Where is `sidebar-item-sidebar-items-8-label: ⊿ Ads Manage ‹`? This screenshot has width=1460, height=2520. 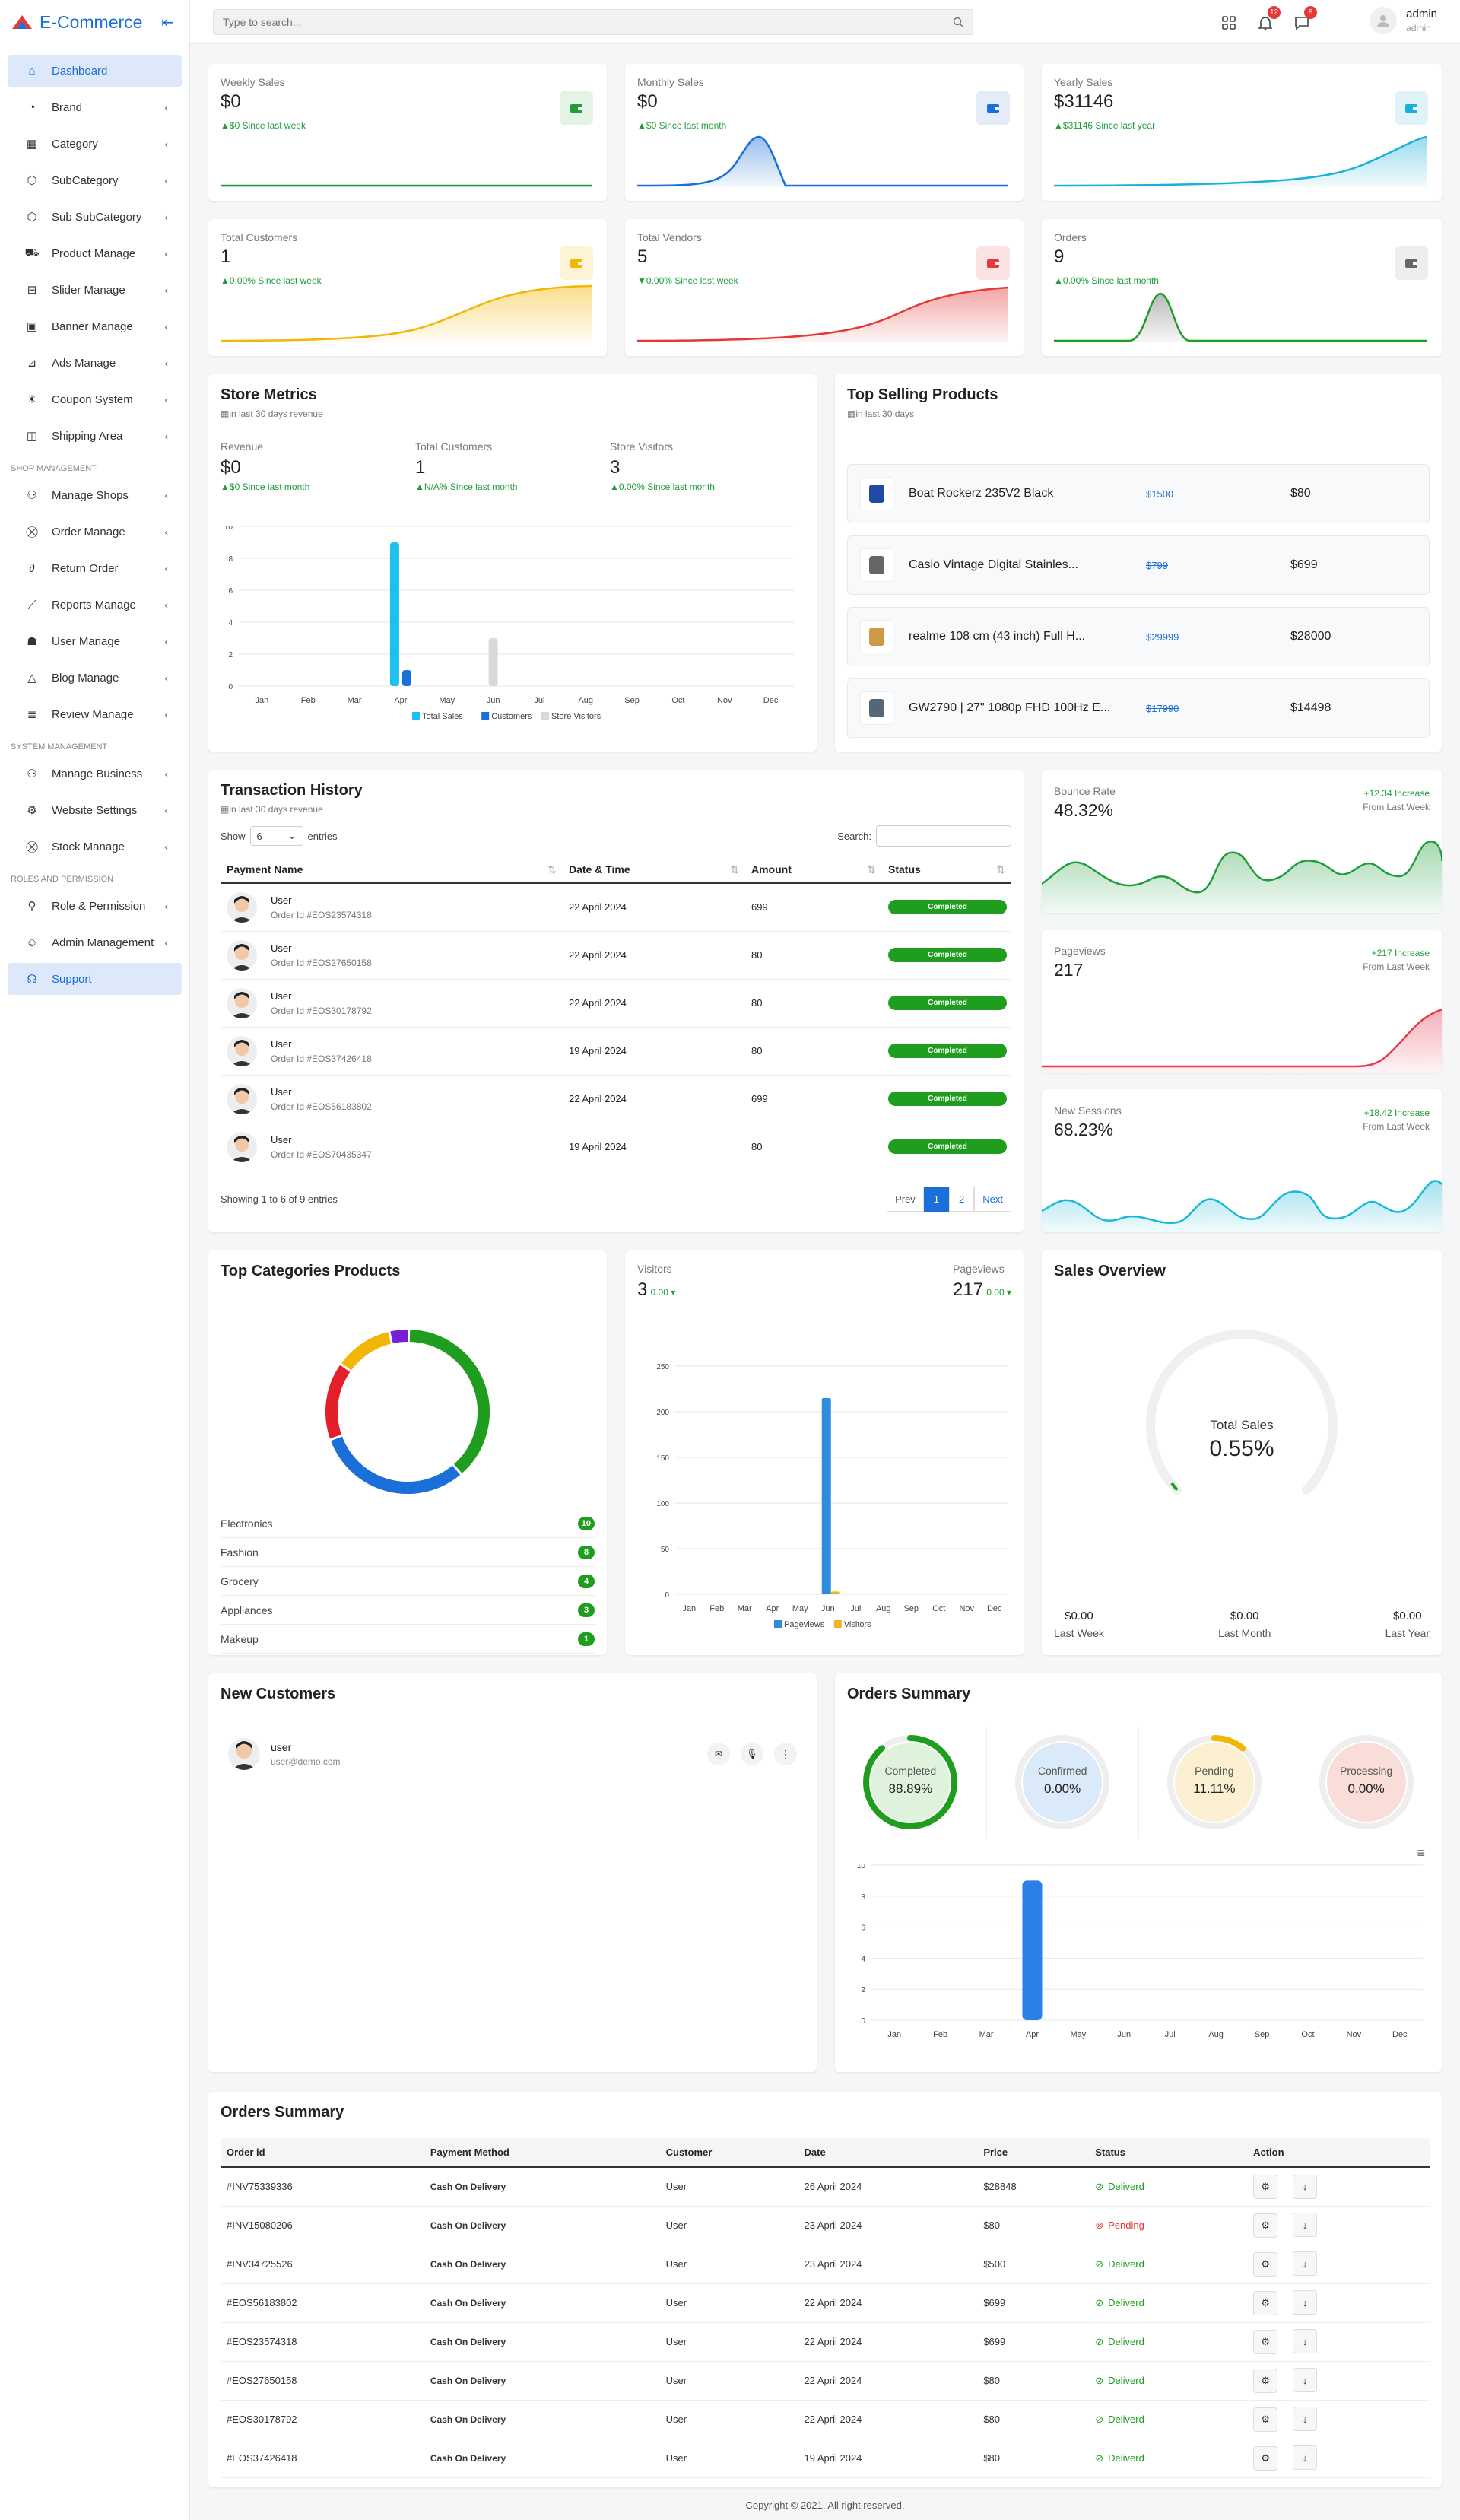 sidebar-item-sidebar-items-8-label: ⊿ Ads Manage ‹ is located at coordinates (95, 363).